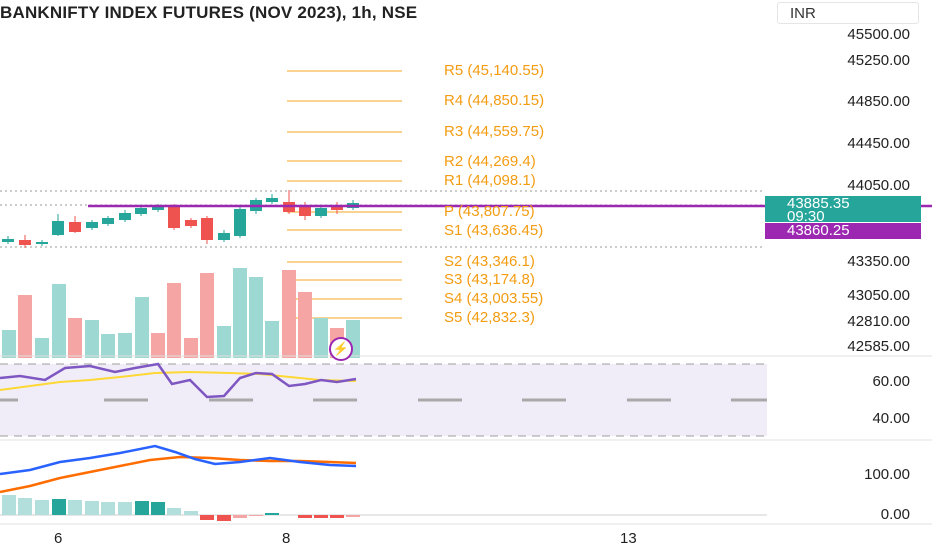 This screenshot has width=932, height=550. What do you see at coordinates (891, 418) in the screenshot?
I see `rsi-axis-label: 40.00` at bounding box center [891, 418].